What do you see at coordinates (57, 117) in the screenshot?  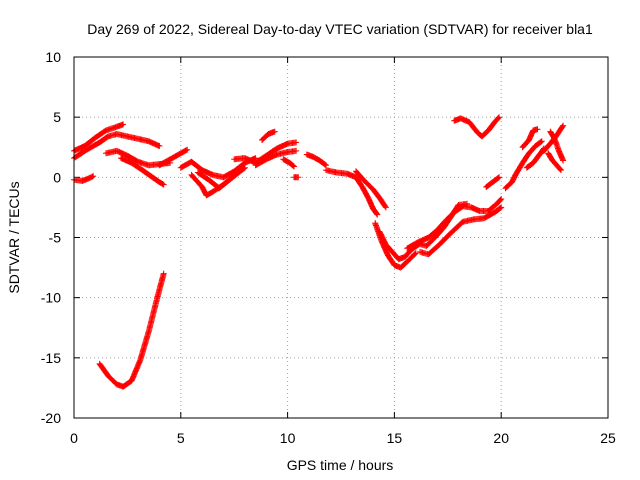 I see `y-tick-label: 5` at bounding box center [57, 117].